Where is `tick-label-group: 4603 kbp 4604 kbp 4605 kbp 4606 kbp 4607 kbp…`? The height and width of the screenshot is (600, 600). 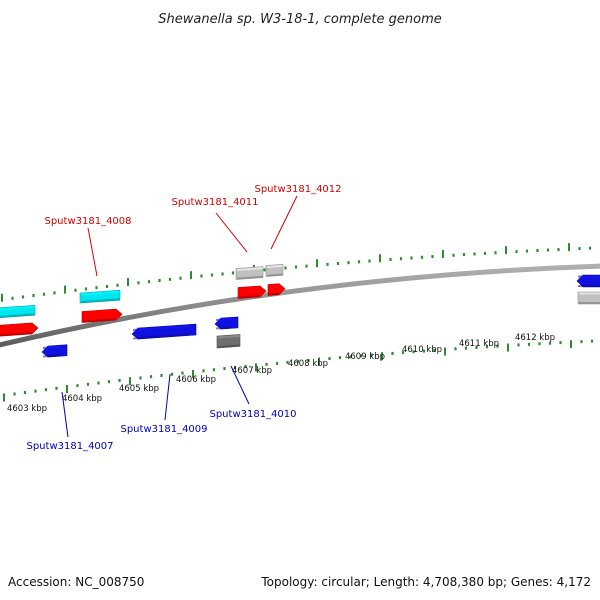
tick-label-group: 4603 kbp 4604 kbp 4605 kbp 4606 kbp 4607 kbp… is located at coordinates (281, 373).